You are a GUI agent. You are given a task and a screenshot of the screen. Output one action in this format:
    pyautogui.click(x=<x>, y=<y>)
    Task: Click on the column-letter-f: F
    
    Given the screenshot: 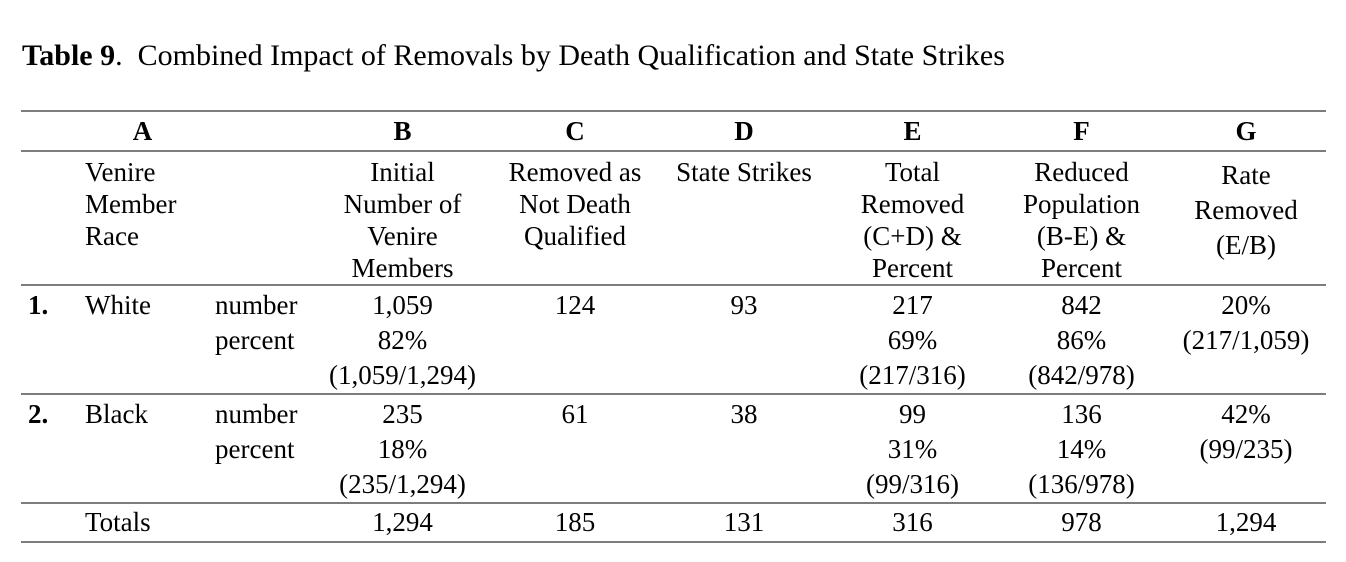 What is the action you would take?
    pyautogui.click(x=1081, y=130)
    